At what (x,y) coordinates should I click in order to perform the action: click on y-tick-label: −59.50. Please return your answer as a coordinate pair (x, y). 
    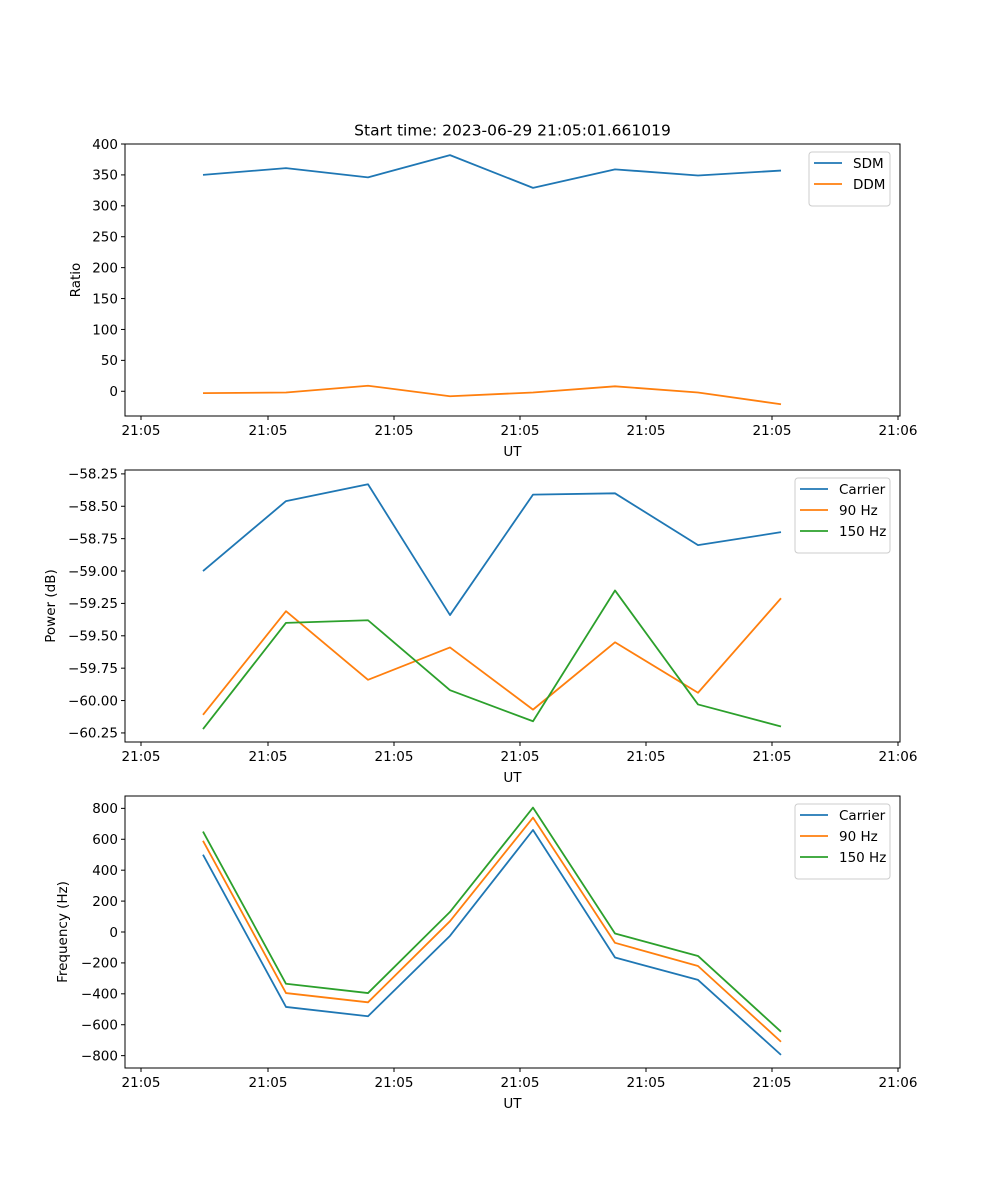
    Looking at the image, I should click on (93, 637).